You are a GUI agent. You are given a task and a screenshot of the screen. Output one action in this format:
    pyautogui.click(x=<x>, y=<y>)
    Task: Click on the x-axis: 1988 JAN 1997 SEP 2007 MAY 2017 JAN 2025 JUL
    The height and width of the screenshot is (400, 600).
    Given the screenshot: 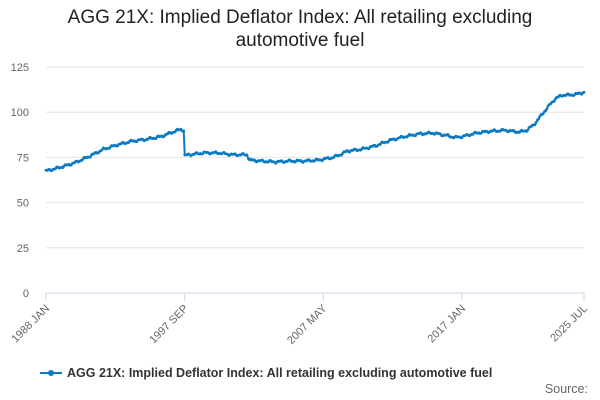 What is the action you would take?
    pyautogui.click(x=299, y=319)
    